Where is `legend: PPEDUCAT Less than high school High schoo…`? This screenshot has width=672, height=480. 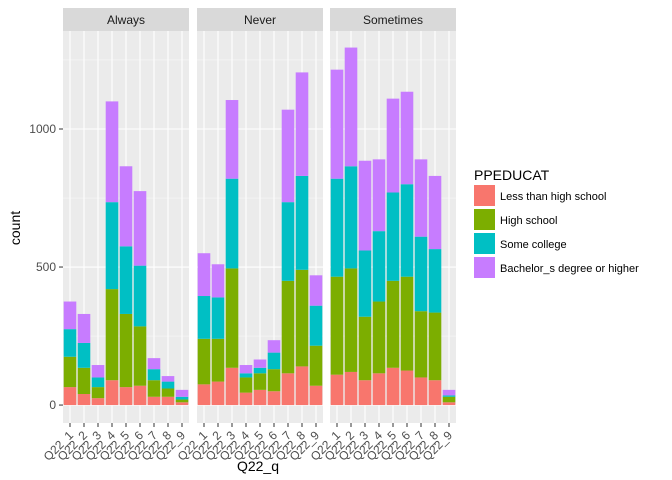 legend: PPEDUCAT Less than high school High schoo… is located at coordinates (556, 222).